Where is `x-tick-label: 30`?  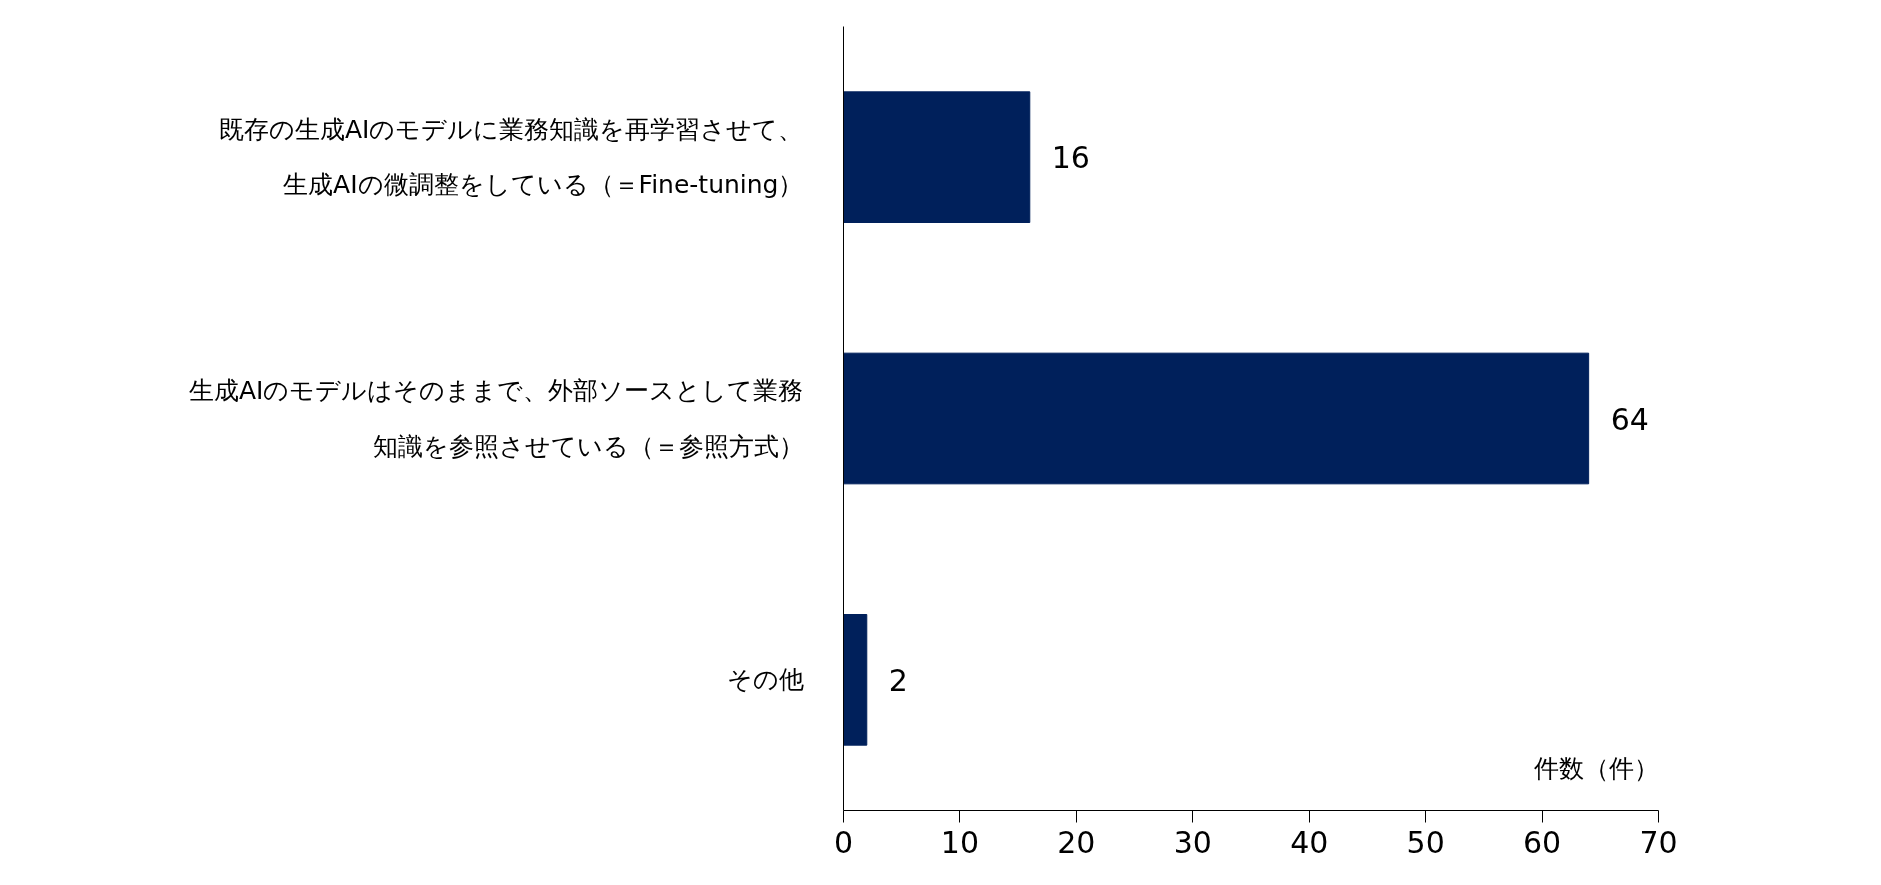
x-tick-label: 30 is located at coordinates (1192, 842).